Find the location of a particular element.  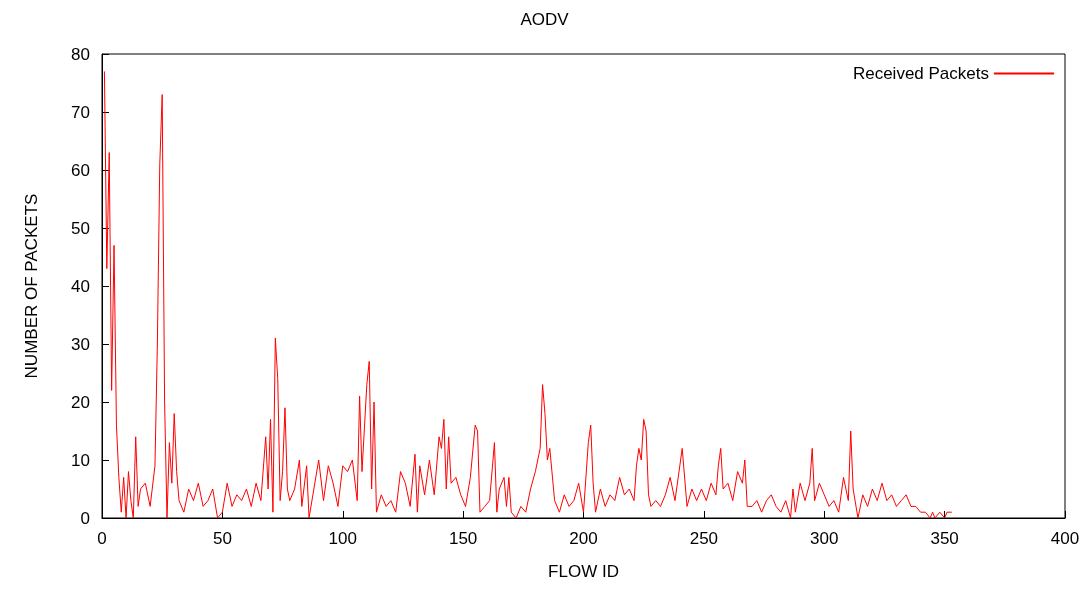

x-tick-label: 200 is located at coordinates (583, 538).